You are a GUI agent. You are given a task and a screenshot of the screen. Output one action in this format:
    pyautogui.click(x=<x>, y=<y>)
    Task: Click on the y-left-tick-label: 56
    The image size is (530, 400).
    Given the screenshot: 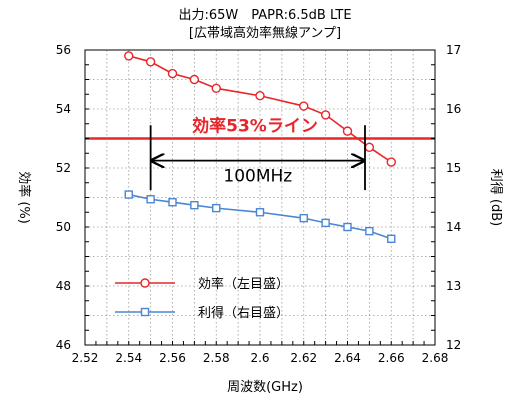 What is the action you would take?
    pyautogui.click(x=63, y=50)
    